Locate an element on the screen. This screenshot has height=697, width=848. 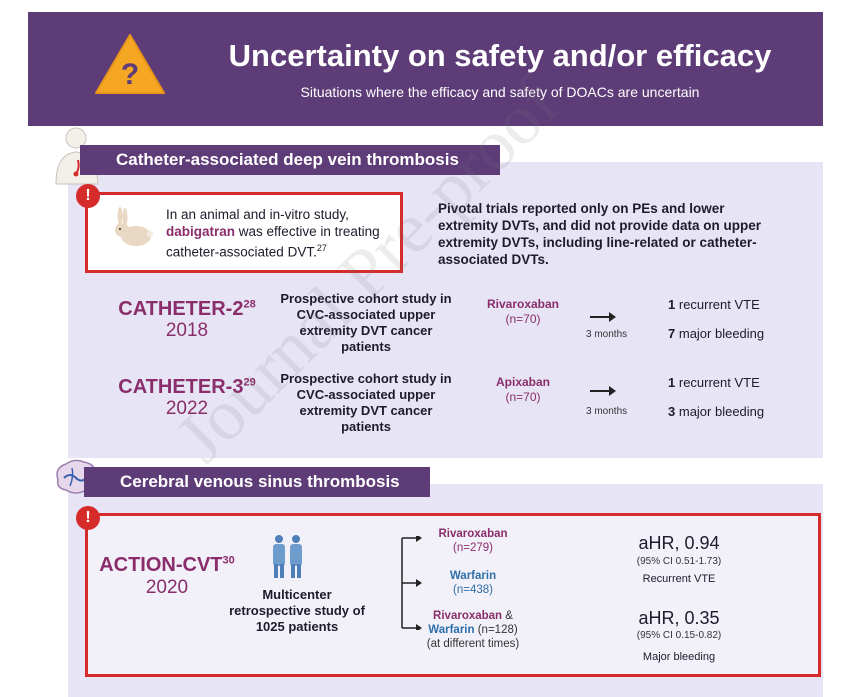
drug-name: Apixaban is located at coordinates (522, 382).